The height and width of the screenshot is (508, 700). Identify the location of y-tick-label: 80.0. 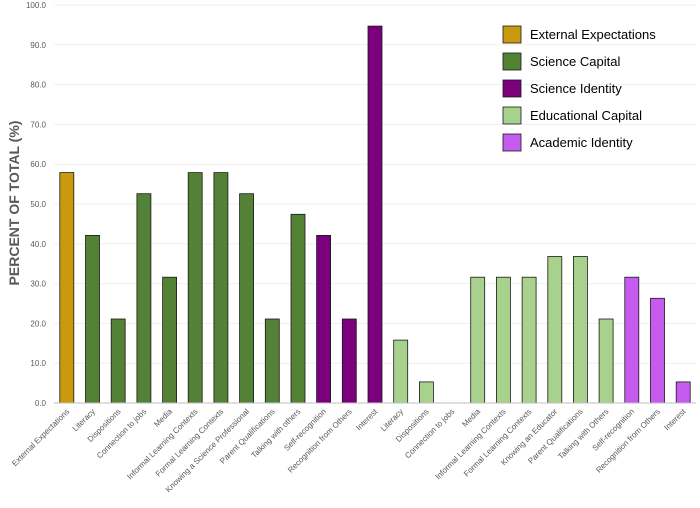
(38, 85).